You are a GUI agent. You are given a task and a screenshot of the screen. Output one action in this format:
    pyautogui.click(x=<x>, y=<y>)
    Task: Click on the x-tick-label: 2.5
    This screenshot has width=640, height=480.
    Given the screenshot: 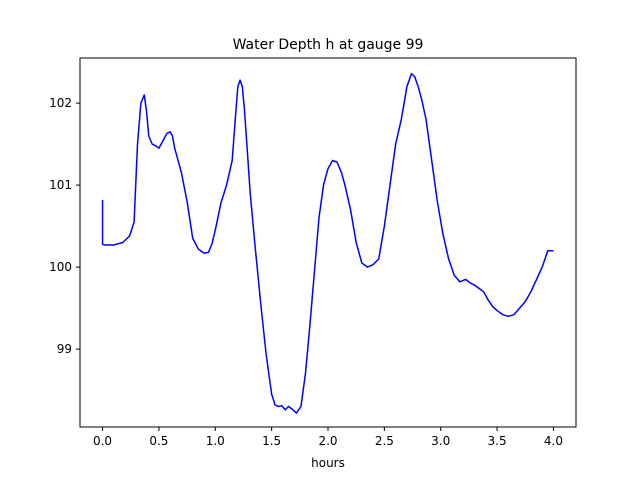 What is the action you would take?
    pyautogui.click(x=384, y=441)
    